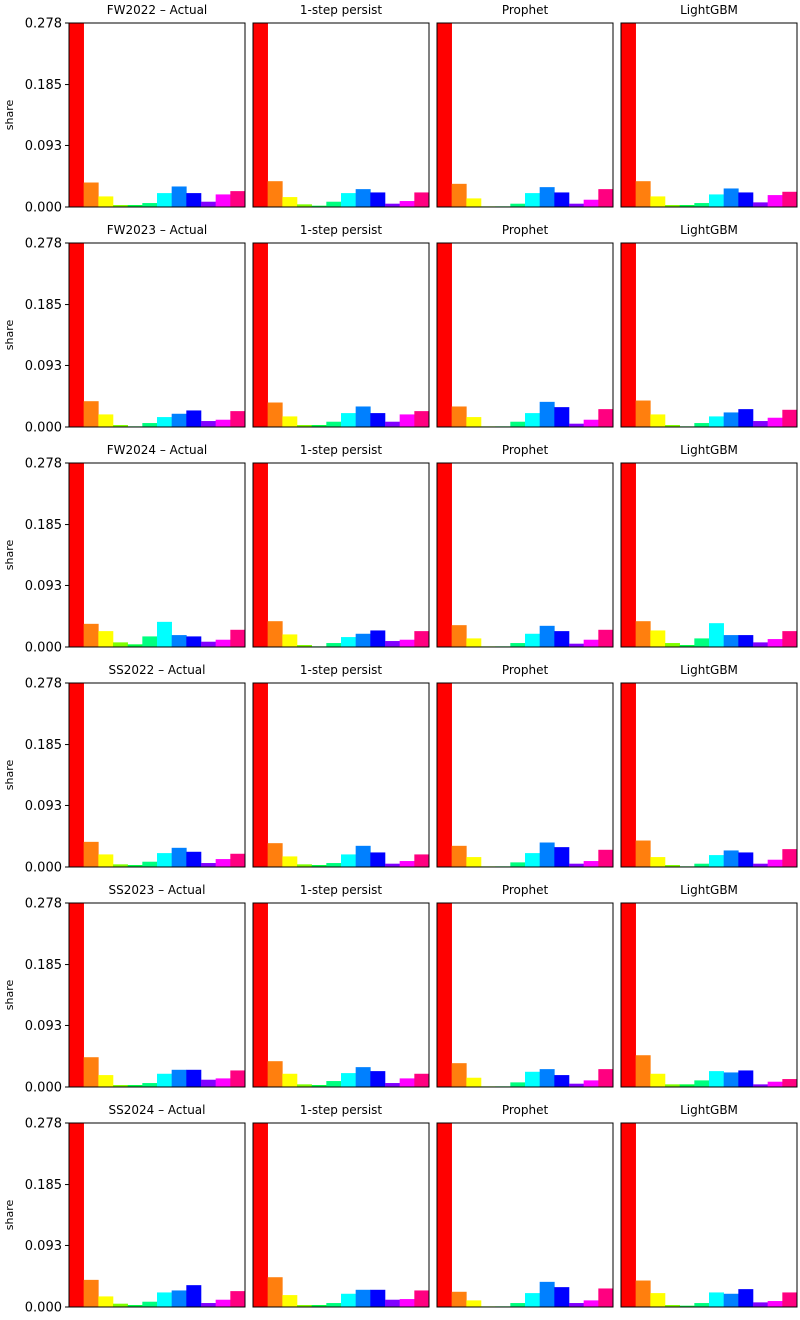 The image size is (800, 1320). Describe the element at coordinates (157, 890) in the screenshot. I see `subplot-title: SS2023 – Actual` at that location.